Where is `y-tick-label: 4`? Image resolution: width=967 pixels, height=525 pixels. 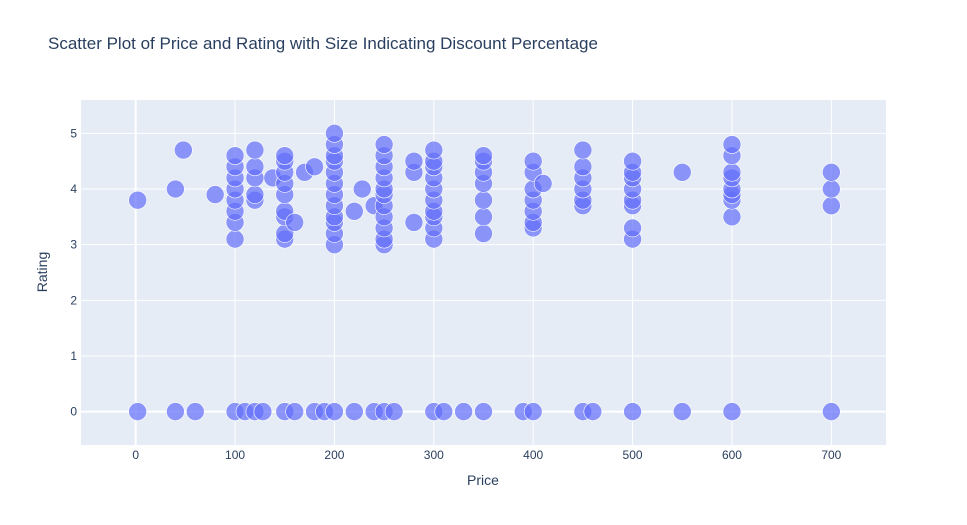
y-tick-label: 4 is located at coordinates (73, 189).